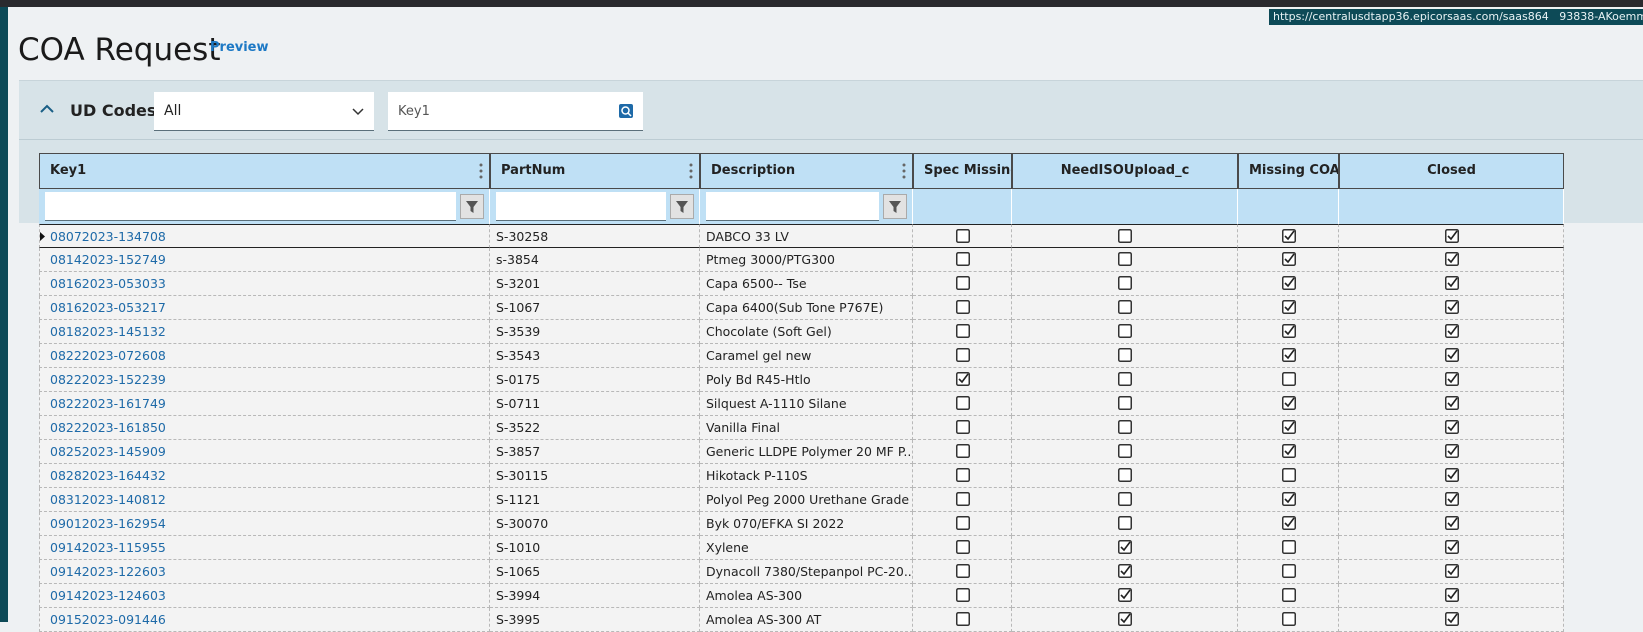 The image size is (1643, 632). Describe the element at coordinates (962, 171) in the screenshot. I see `column-header: Spec Missing` at that location.